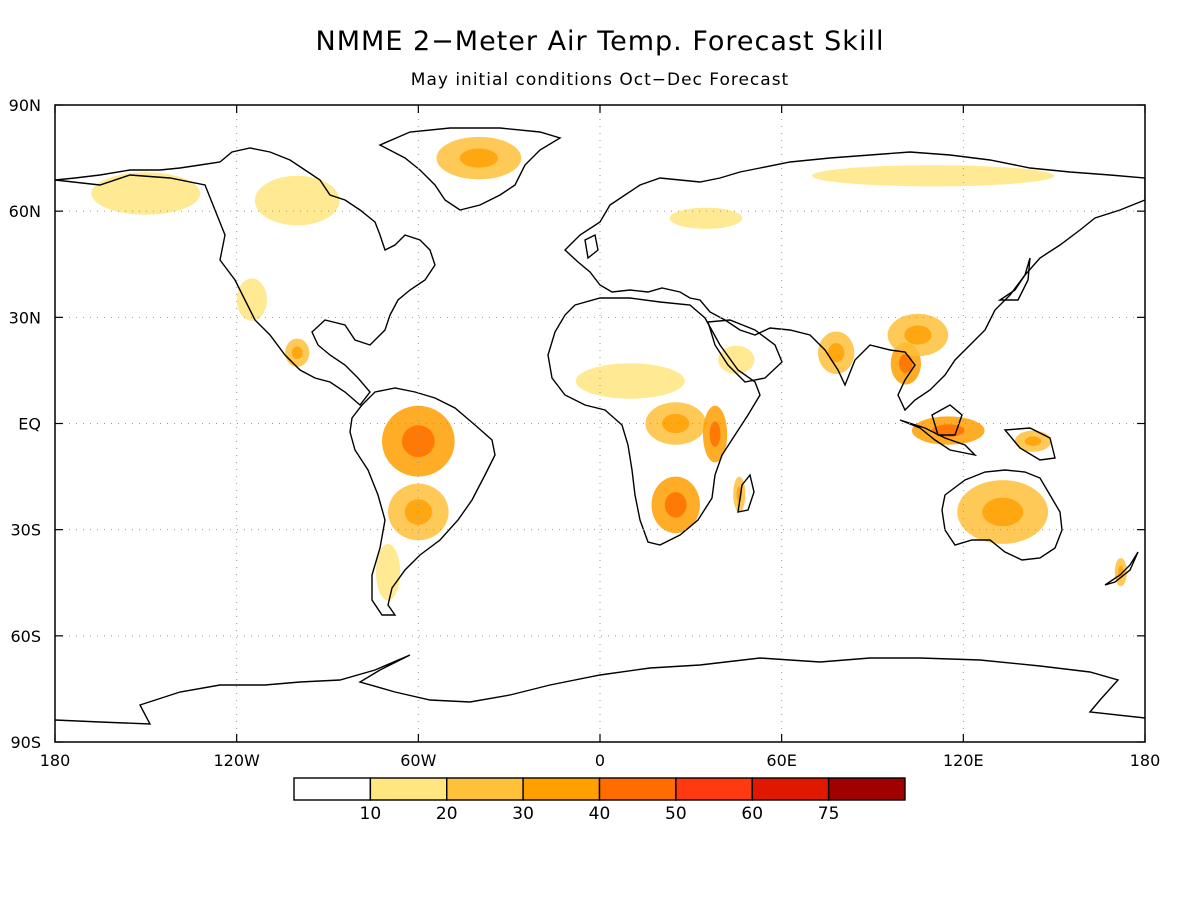  I want to click on skill-core-east-africa, so click(715, 434).